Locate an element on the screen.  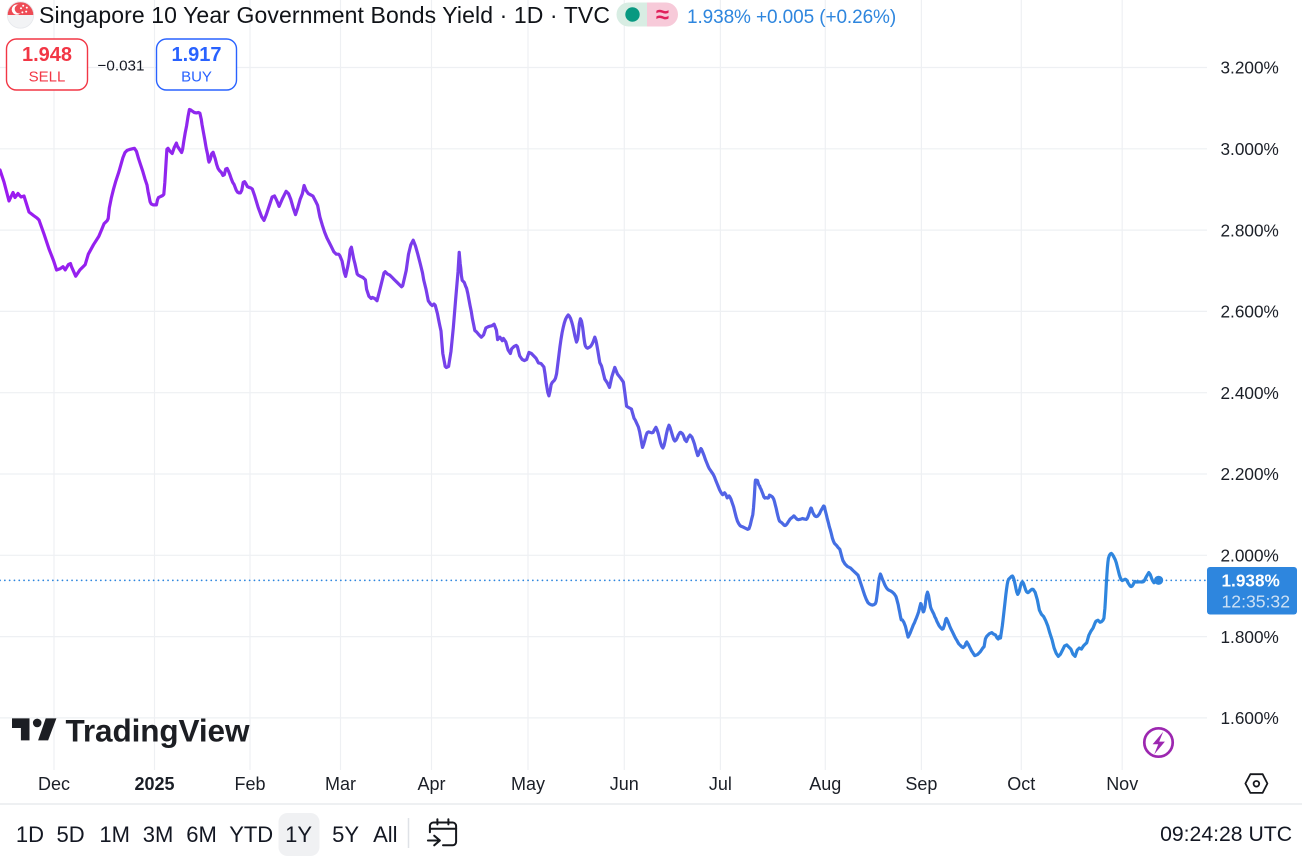
svg-text: SELL is located at coordinates (47, 77).